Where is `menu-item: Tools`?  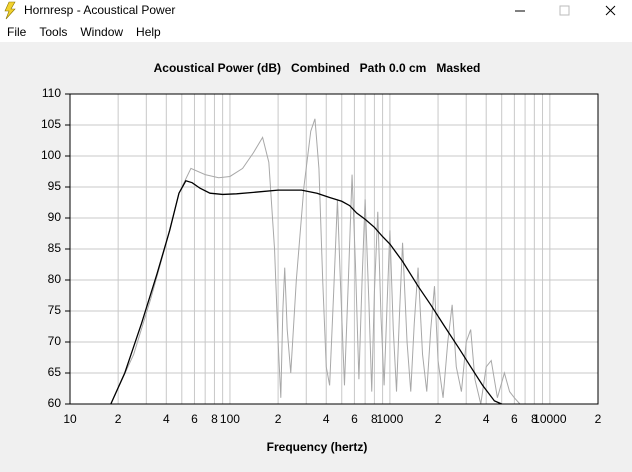
menu-item: Tools is located at coordinates (53, 32).